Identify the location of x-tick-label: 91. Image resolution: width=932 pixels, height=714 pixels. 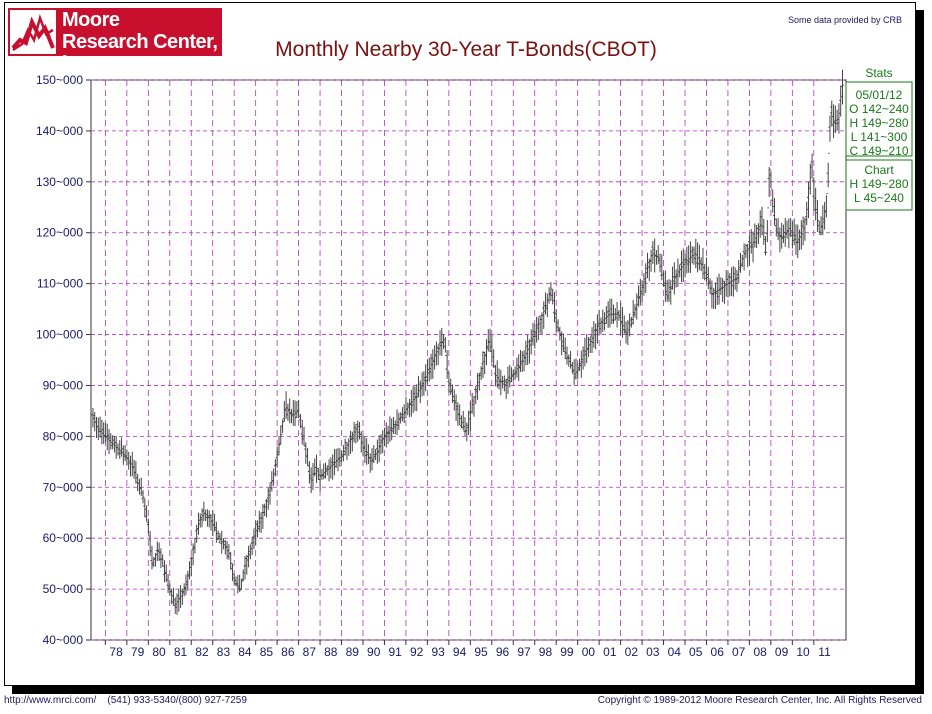
(396, 652).